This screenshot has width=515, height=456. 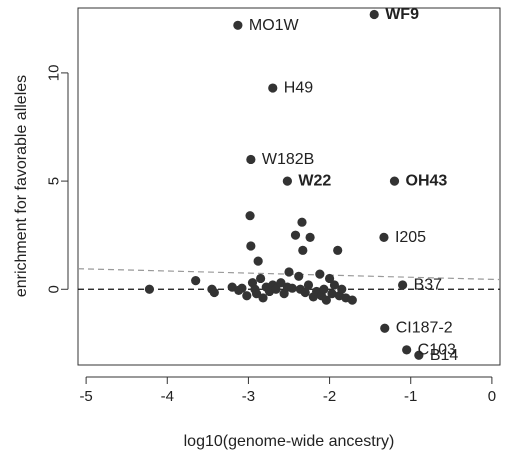 What do you see at coordinates (298, 88) in the screenshot?
I see `point-label-h49: H49` at bounding box center [298, 88].